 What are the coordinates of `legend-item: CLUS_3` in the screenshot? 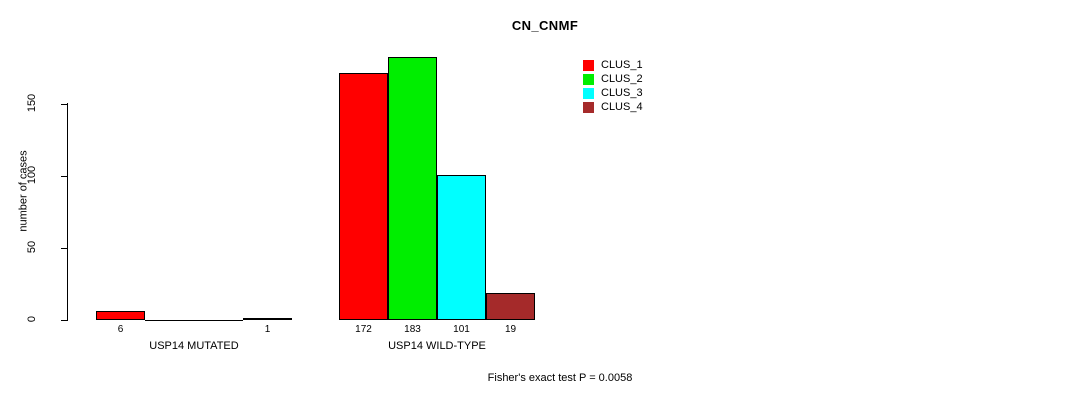 It's located at (613, 93).